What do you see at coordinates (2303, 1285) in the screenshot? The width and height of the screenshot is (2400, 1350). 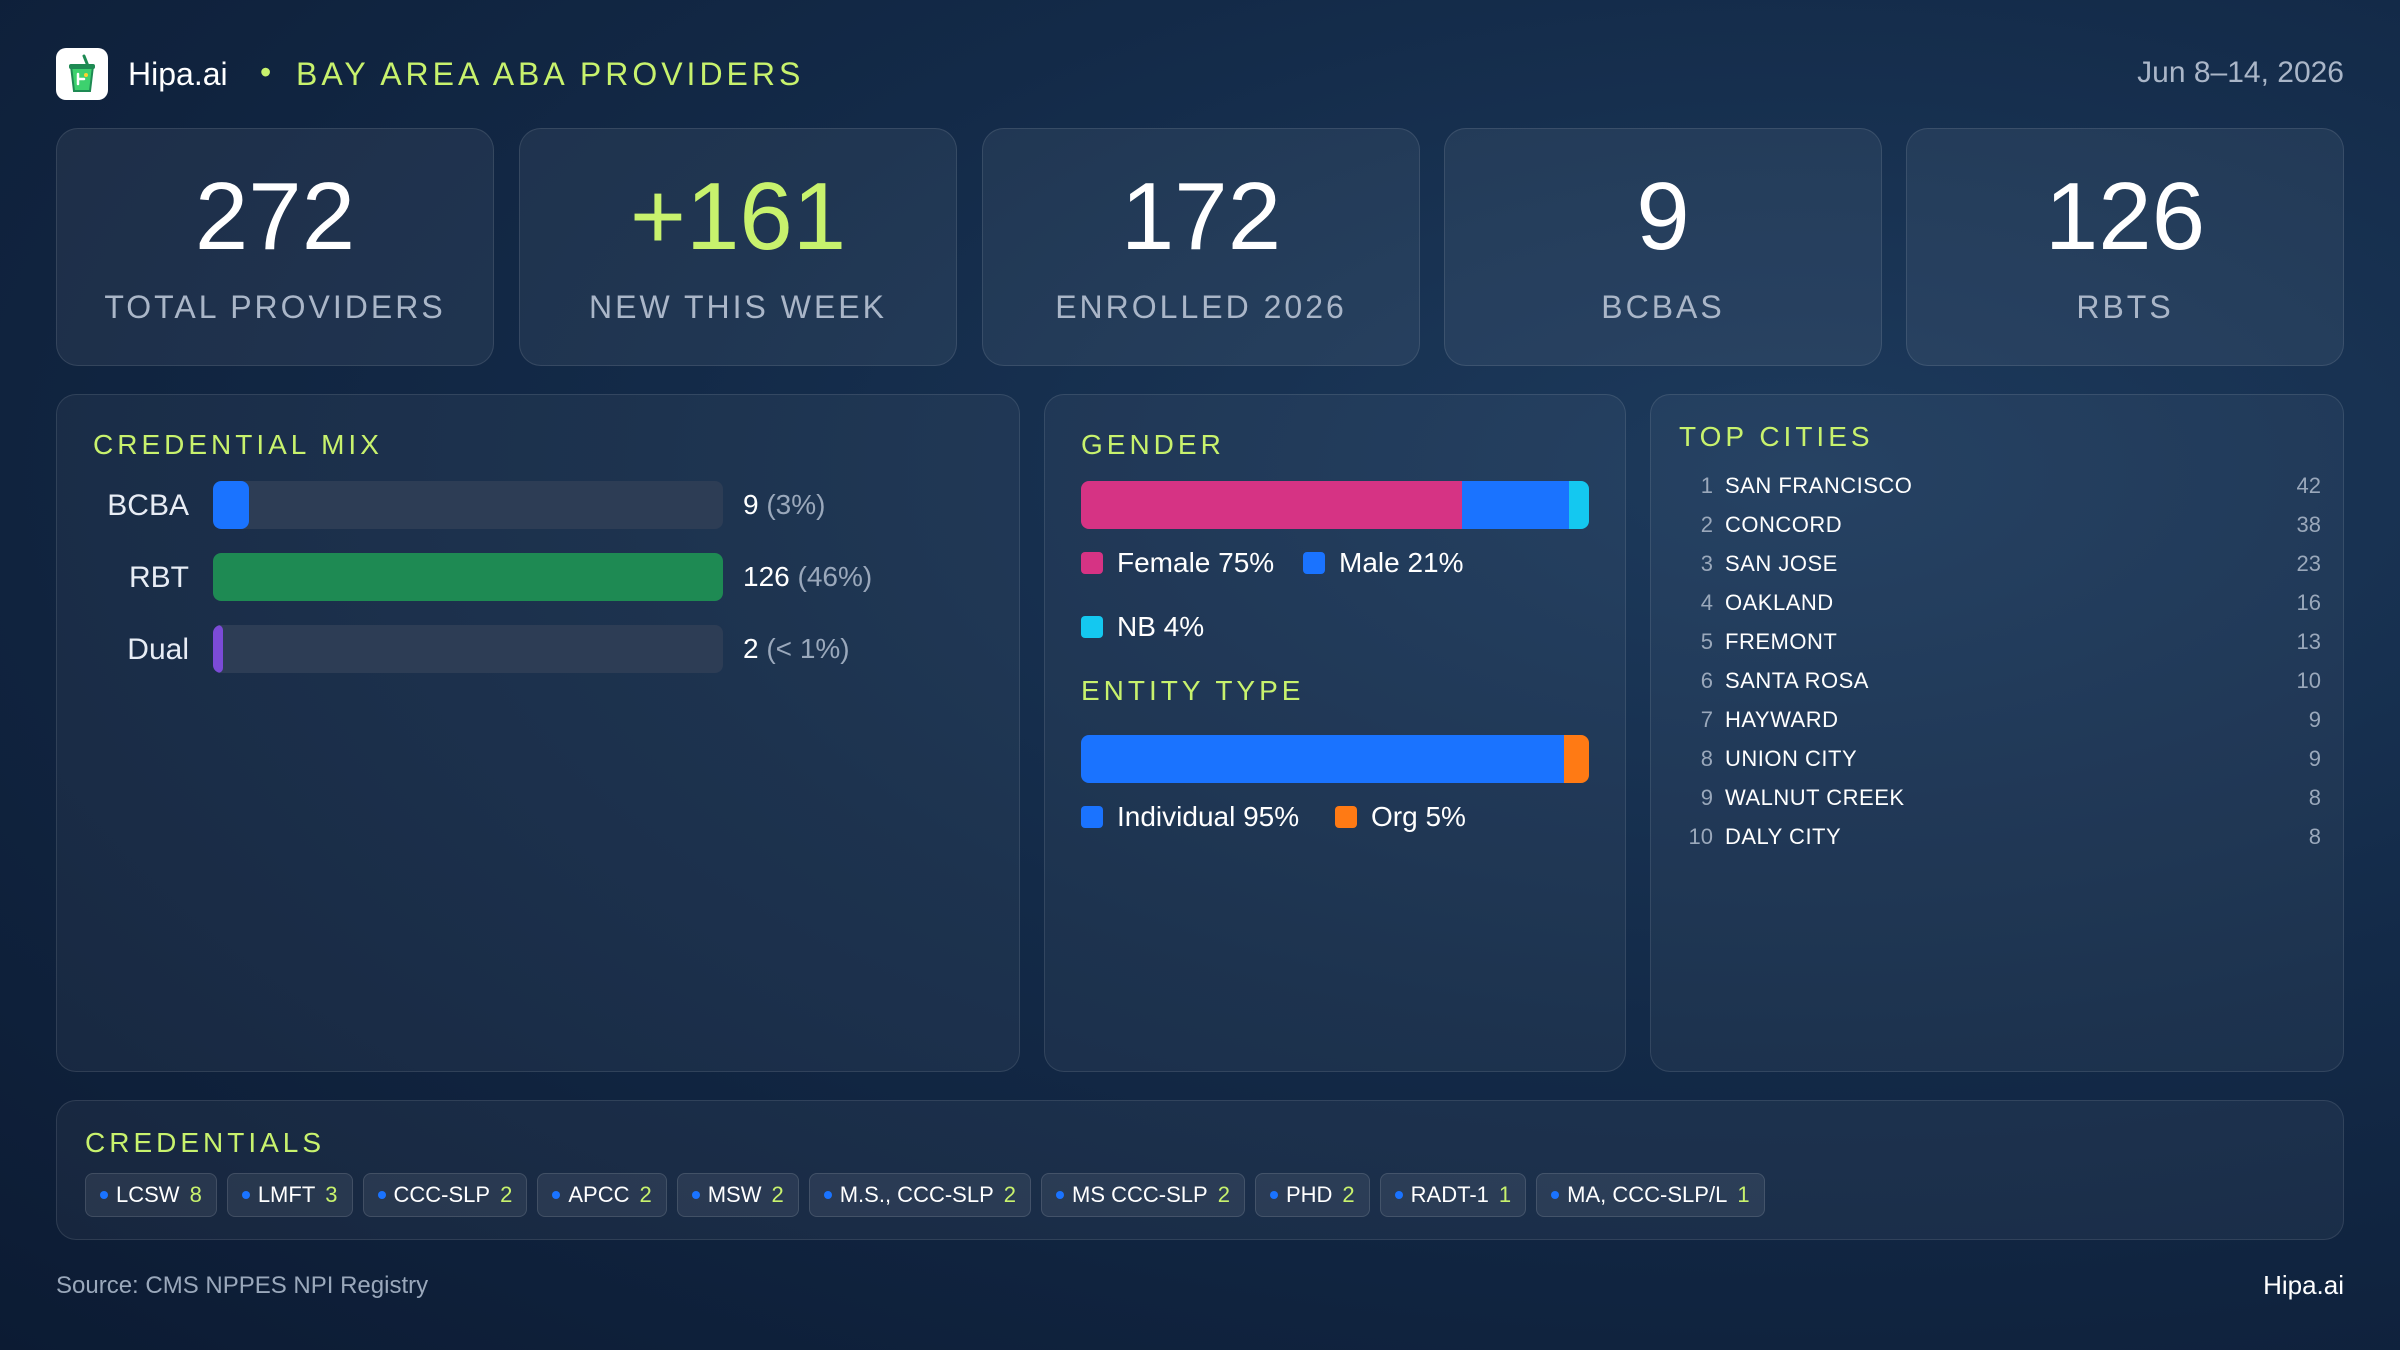 I see `footer-brand: Hipa.ai` at bounding box center [2303, 1285].